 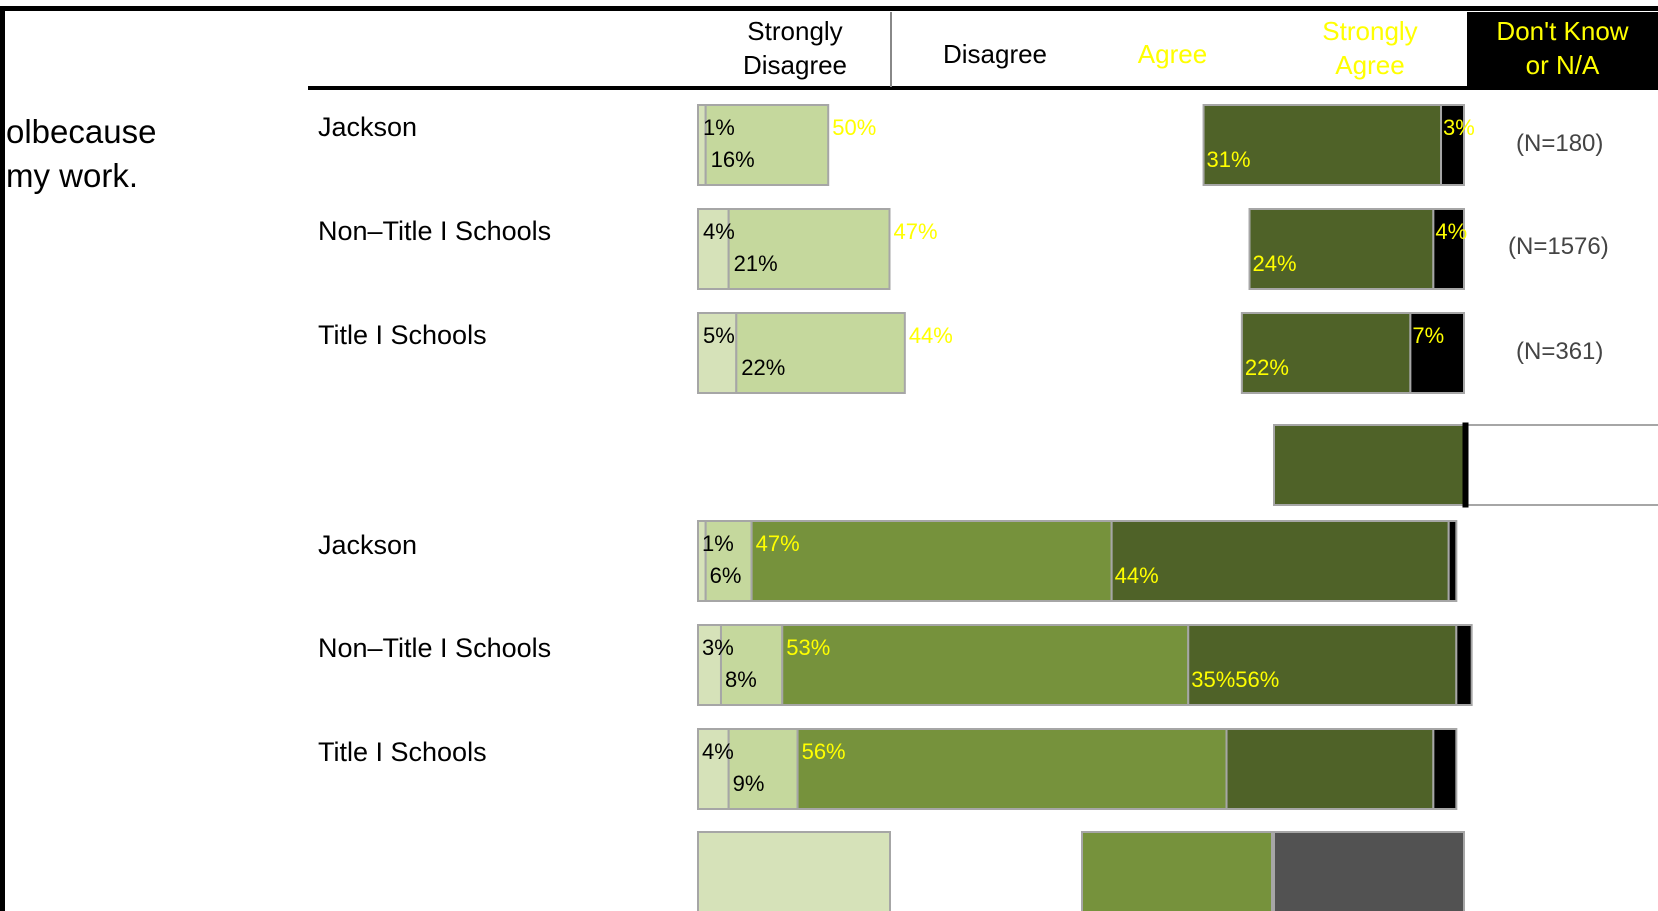 What do you see at coordinates (72, 175) in the screenshot?
I see `question-text-line2: my work.` at bounding box center [72, 175].